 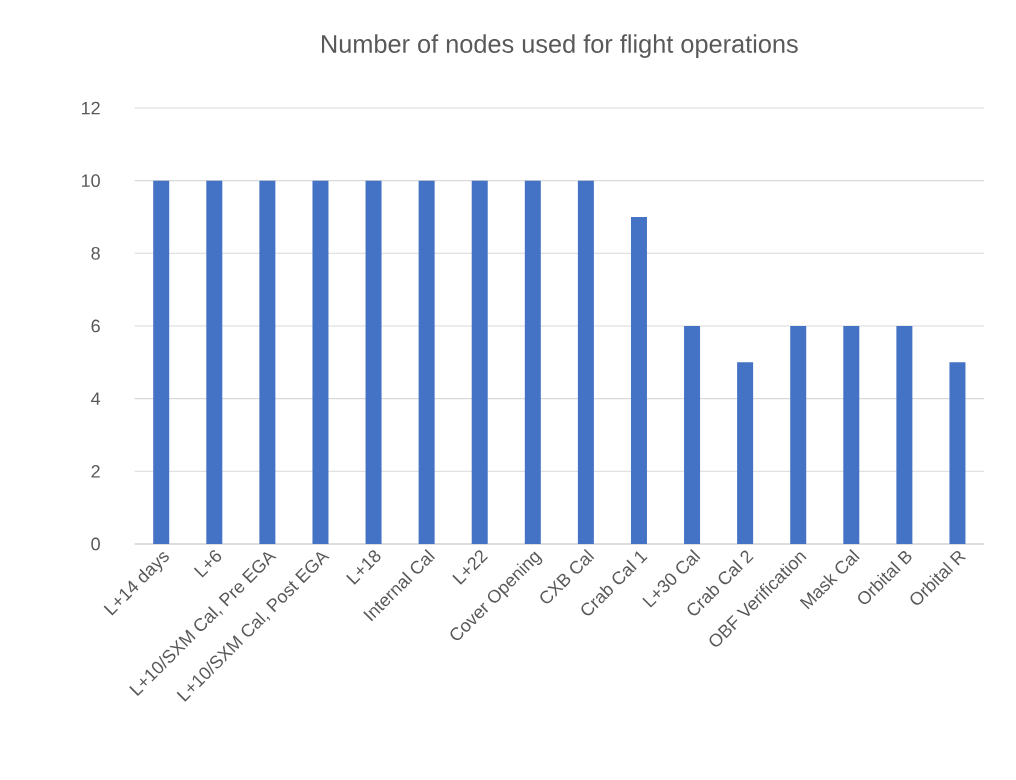 I want to click on chart-title: Number of nodes used for flight operations, so click(x=560, y=46).